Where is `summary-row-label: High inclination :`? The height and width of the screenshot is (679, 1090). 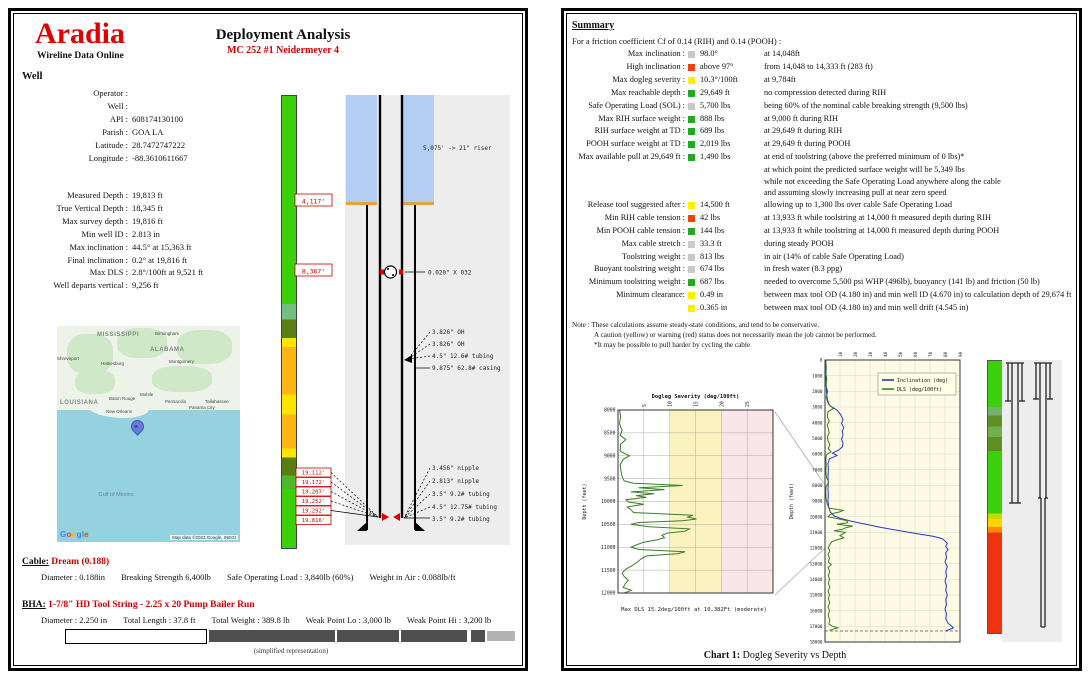 summary-row-label: High inclination : is located at coordinates (655, 66).